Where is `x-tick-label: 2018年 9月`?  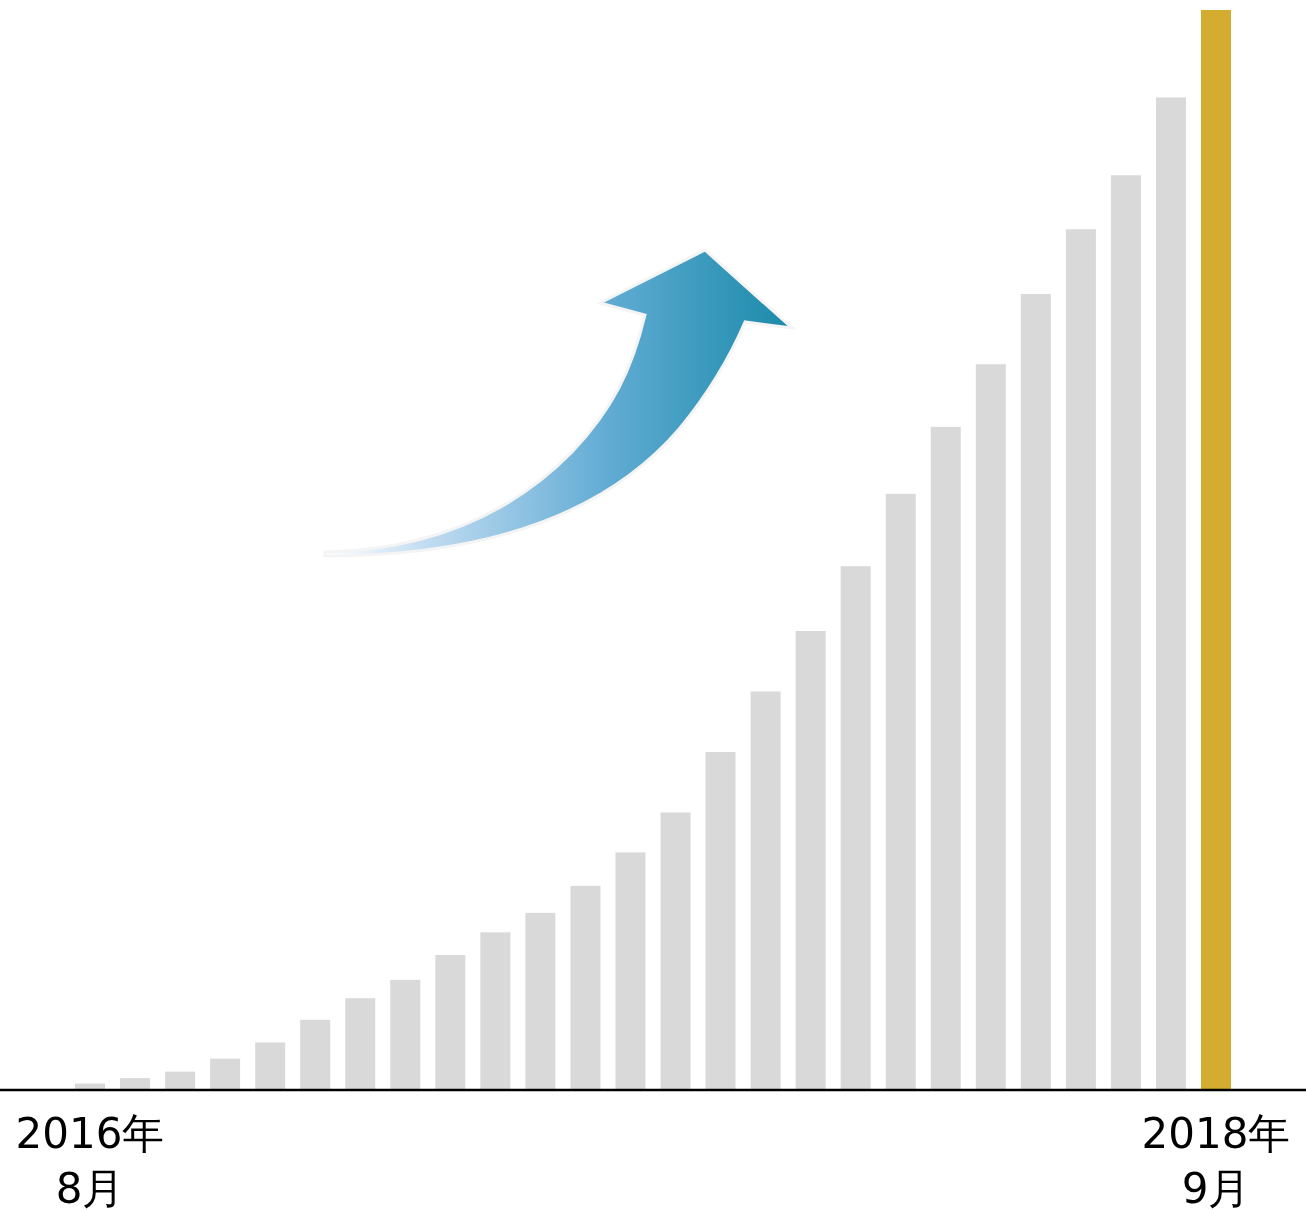 x-tick-label: 2018年 9月 is located at coordinates (1216, 1159).